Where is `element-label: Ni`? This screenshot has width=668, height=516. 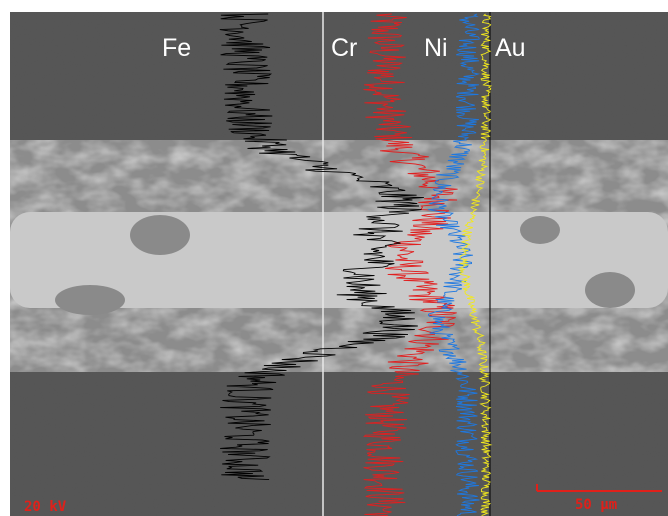 element-label: Ni is located at coordinates (436, 48).